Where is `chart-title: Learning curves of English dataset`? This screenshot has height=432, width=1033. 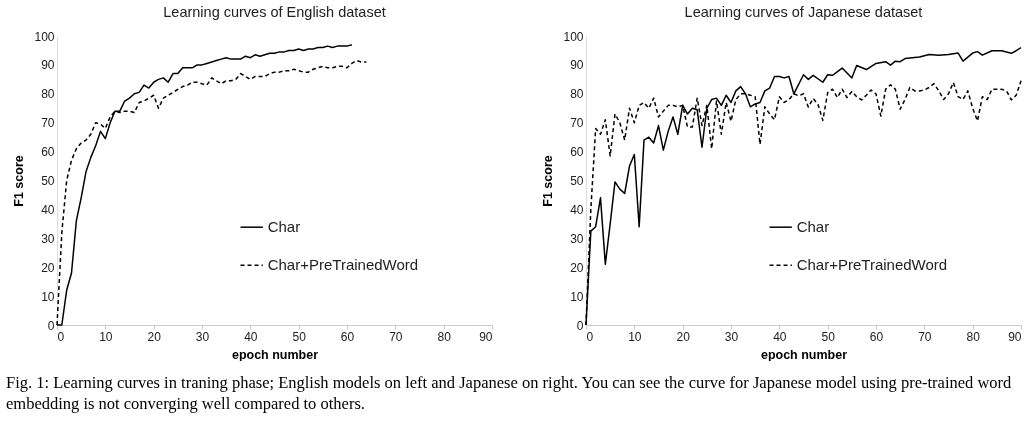 chart-title: Learning curves of English dataset is located at coordinates (274, 11).